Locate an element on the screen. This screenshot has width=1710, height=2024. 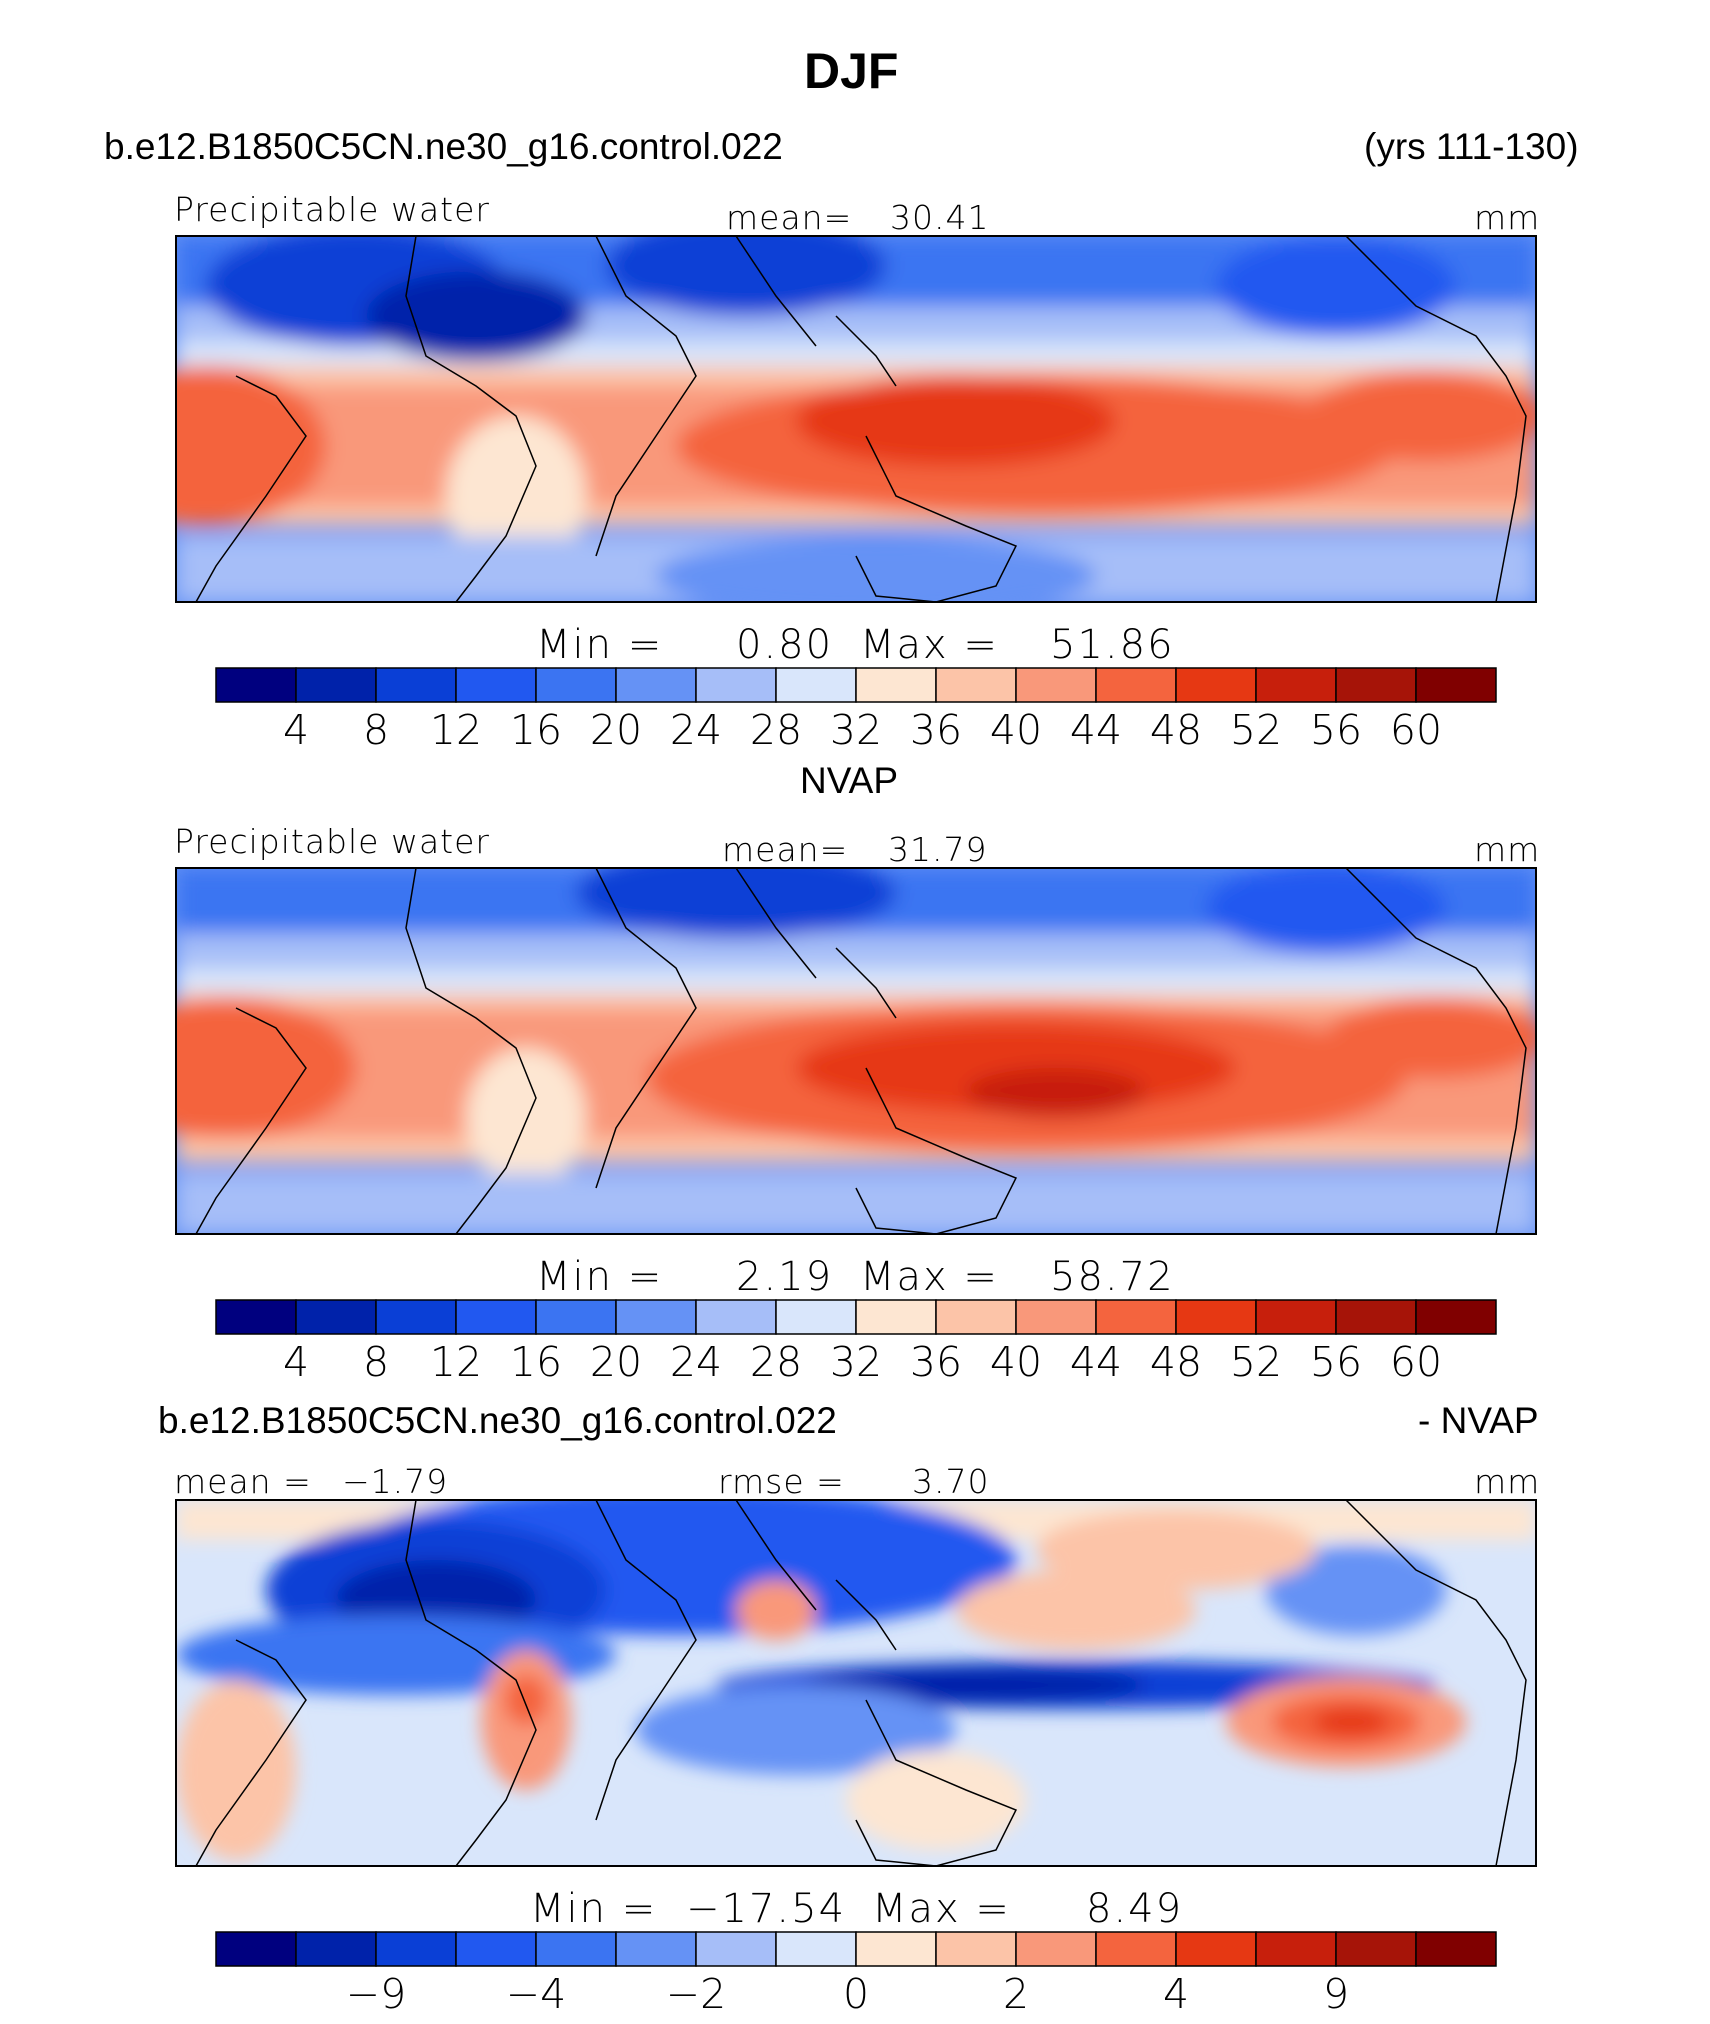
max-value: 58.72 is located at coordinates (1112, 1277).